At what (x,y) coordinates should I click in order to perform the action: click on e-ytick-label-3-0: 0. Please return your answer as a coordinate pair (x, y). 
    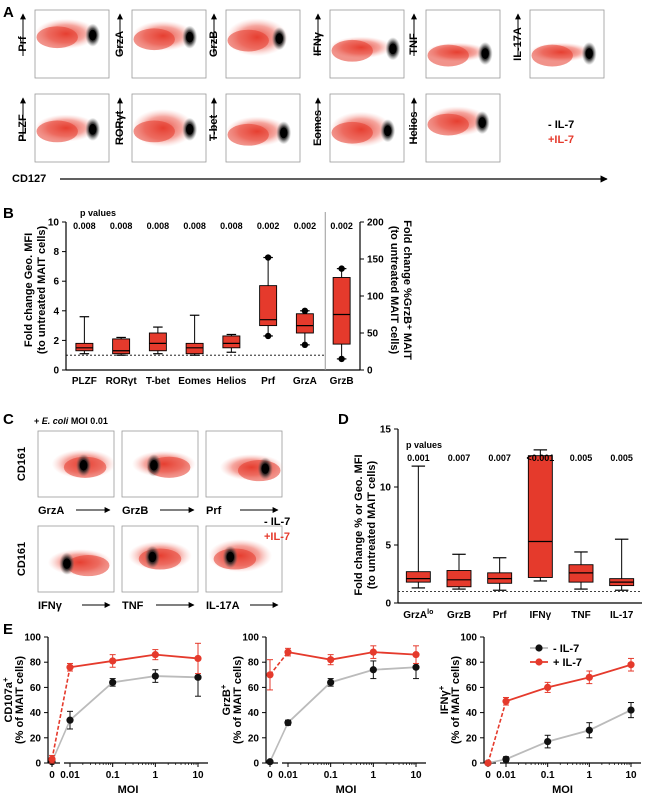
    Looking at the image, I should click on (474, 764).